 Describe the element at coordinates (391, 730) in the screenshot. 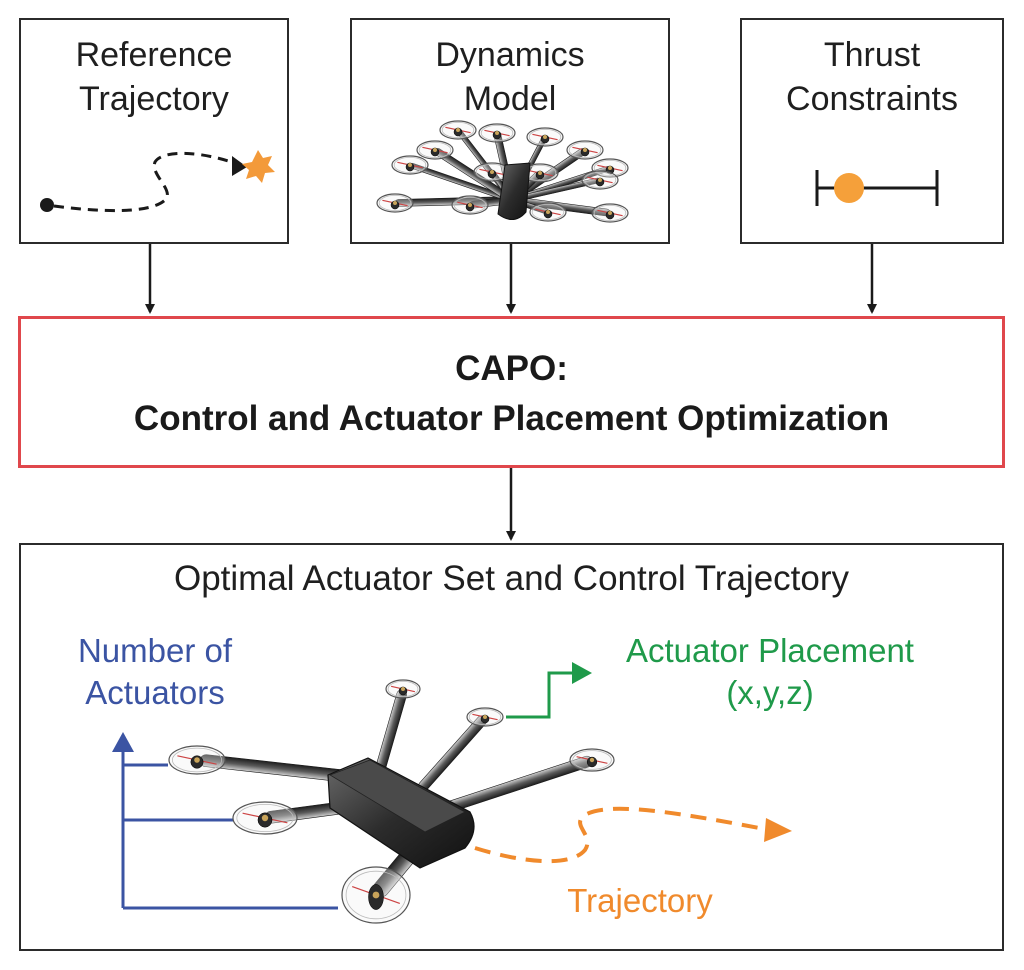

I see `drone-arm-back` at that location.